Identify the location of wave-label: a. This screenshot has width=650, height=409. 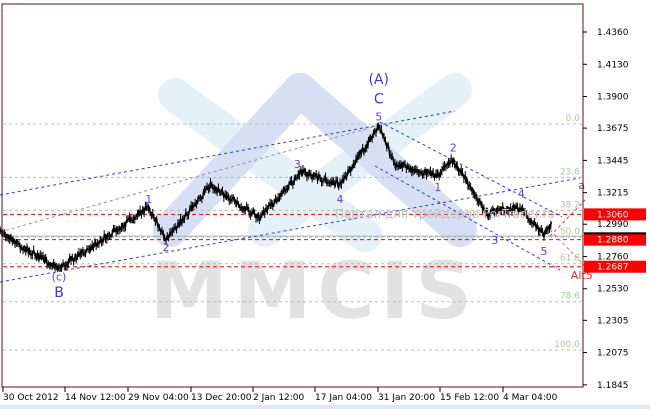
(581, 185).